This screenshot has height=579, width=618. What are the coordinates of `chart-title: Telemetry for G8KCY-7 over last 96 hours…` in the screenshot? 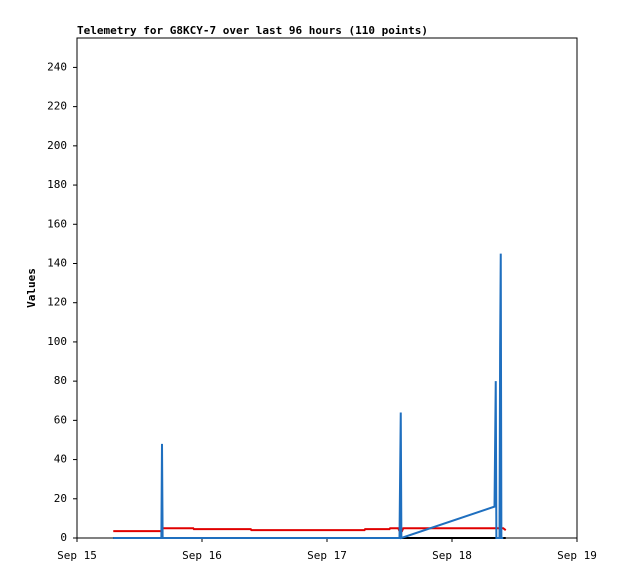 It's located at (252, 30).